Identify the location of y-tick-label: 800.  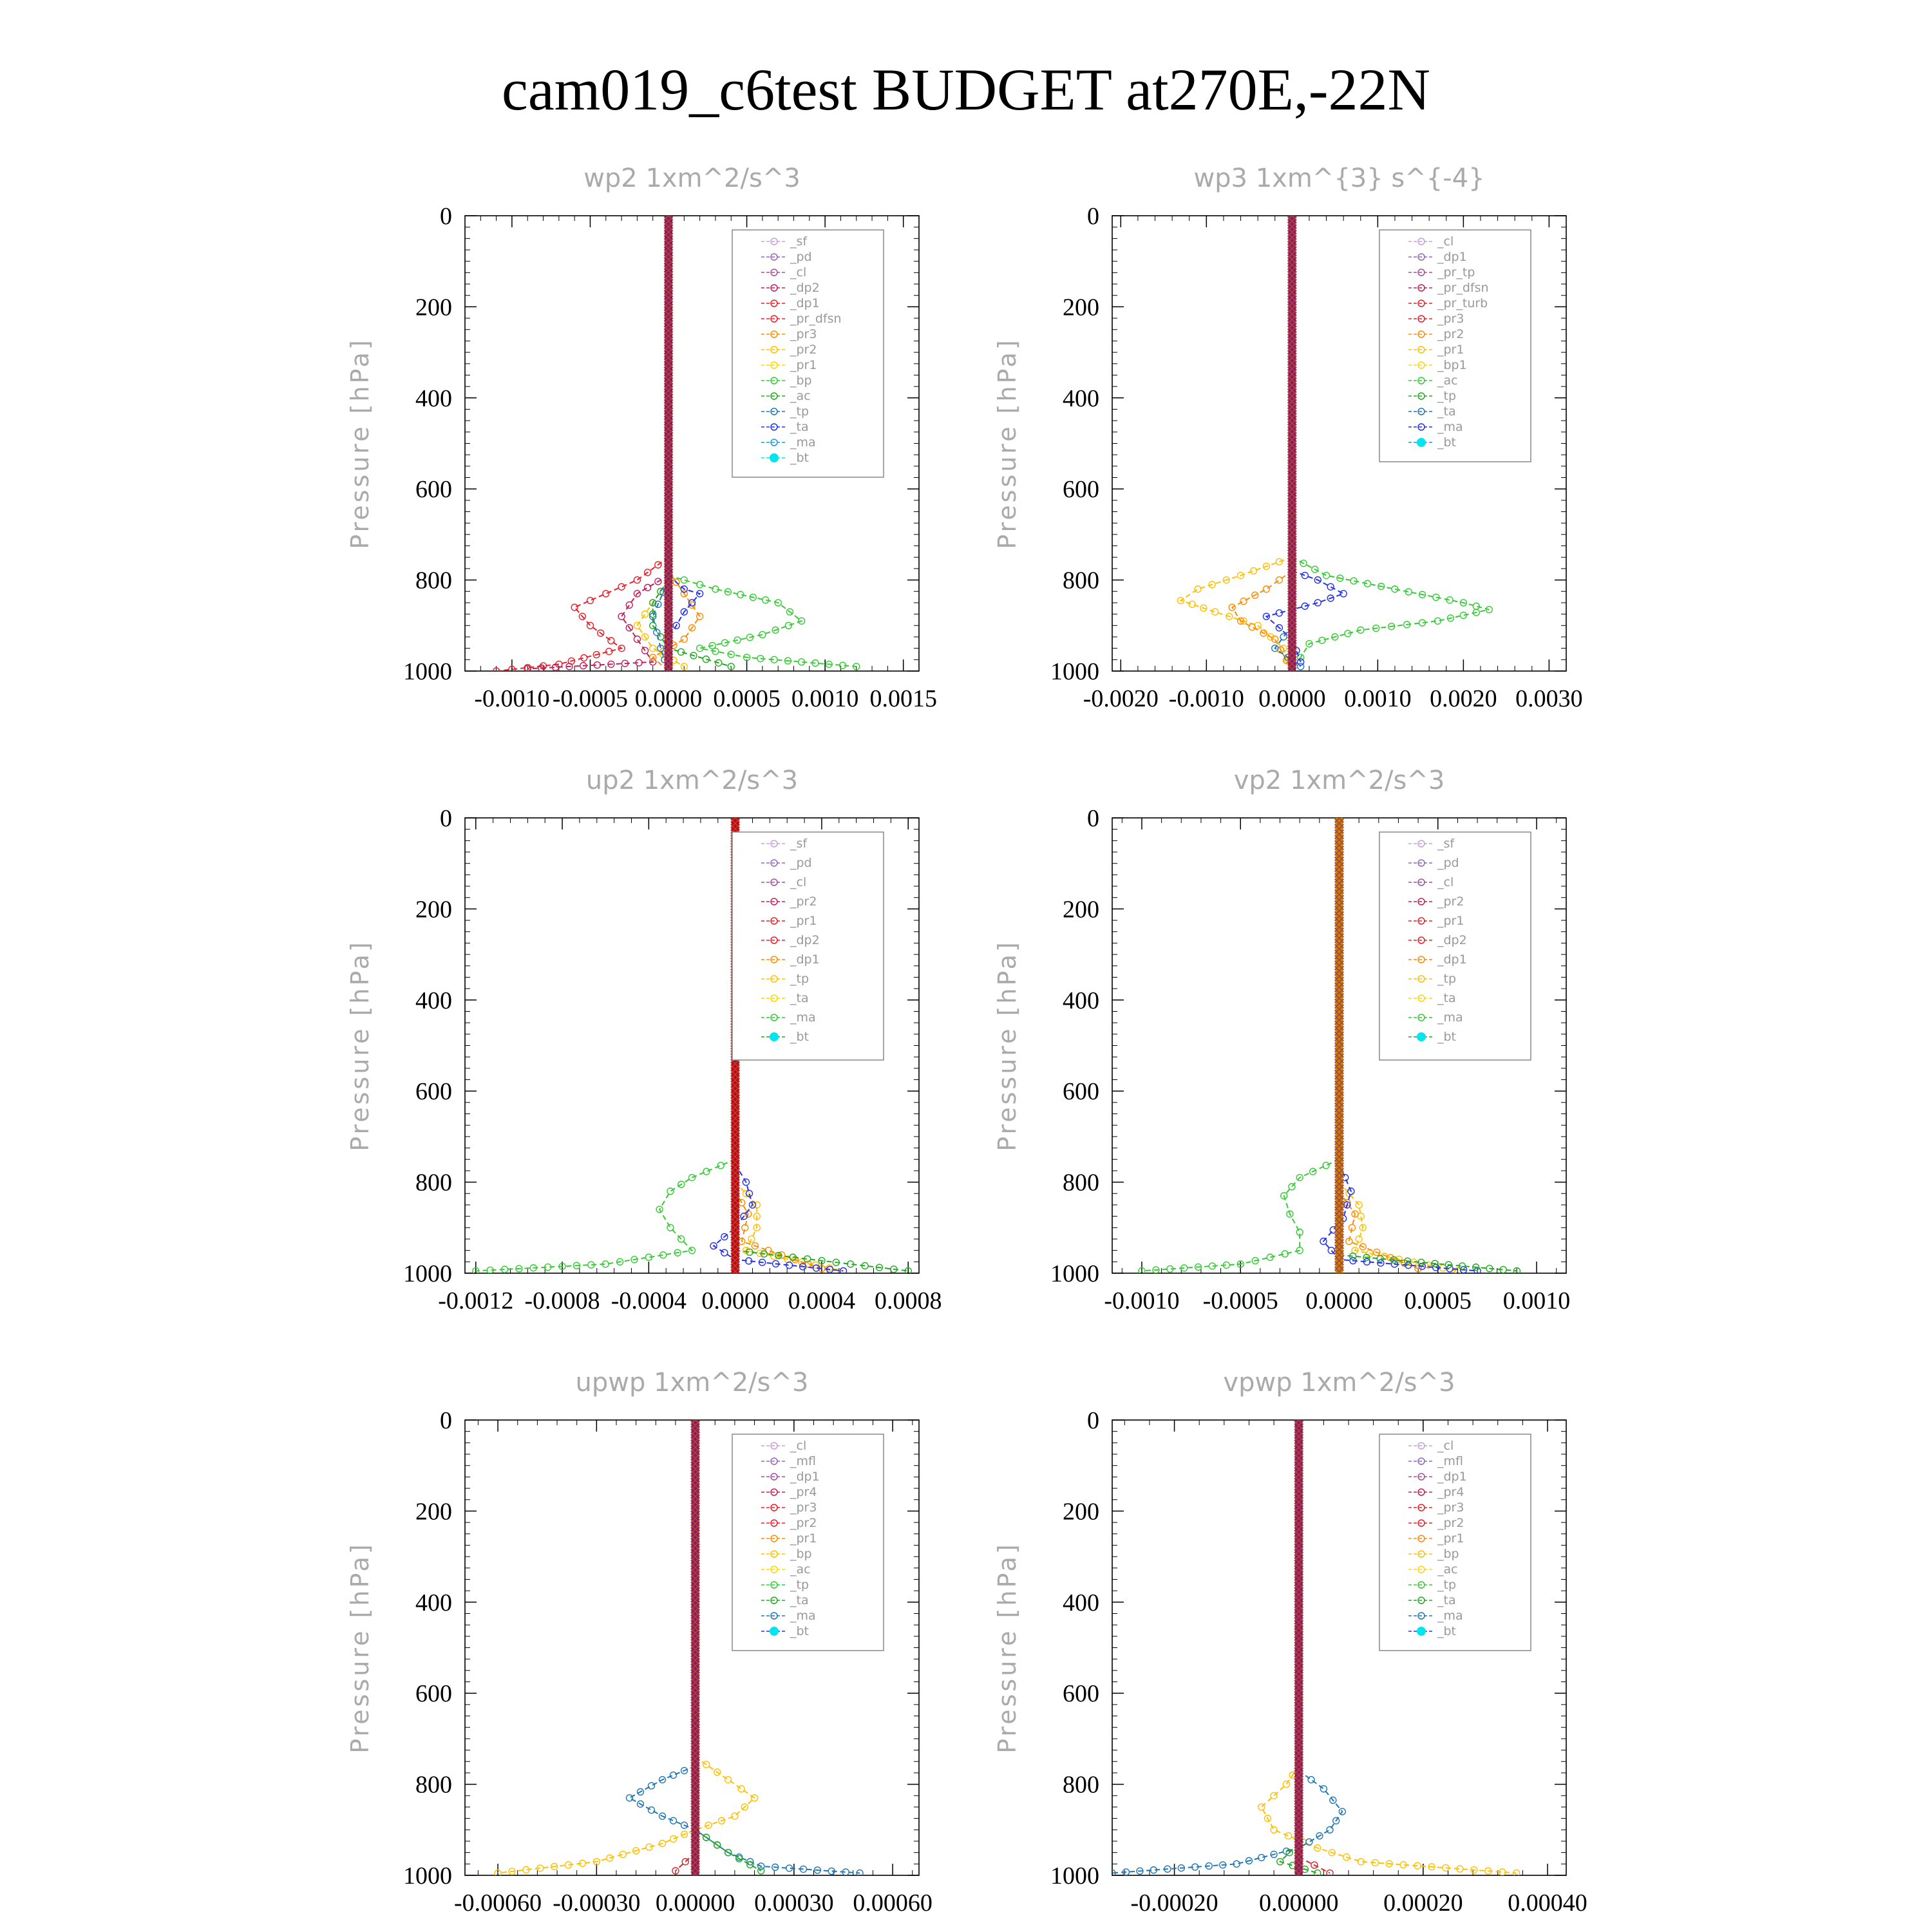
(433, 580).